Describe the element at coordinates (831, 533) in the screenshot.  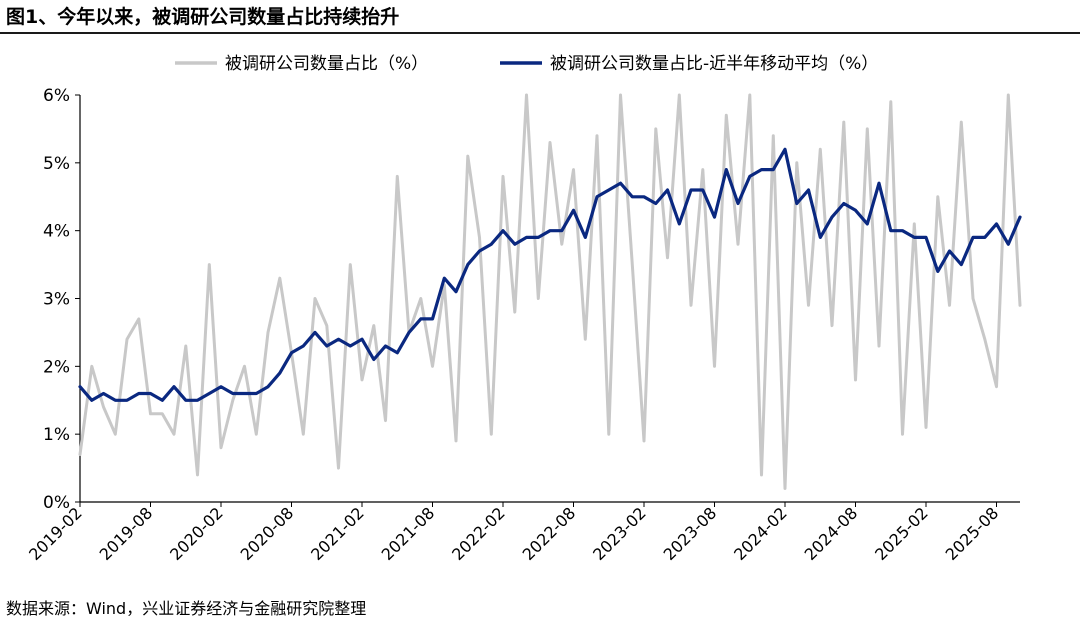
I see `x-tick-label: 2024-08` at that location.